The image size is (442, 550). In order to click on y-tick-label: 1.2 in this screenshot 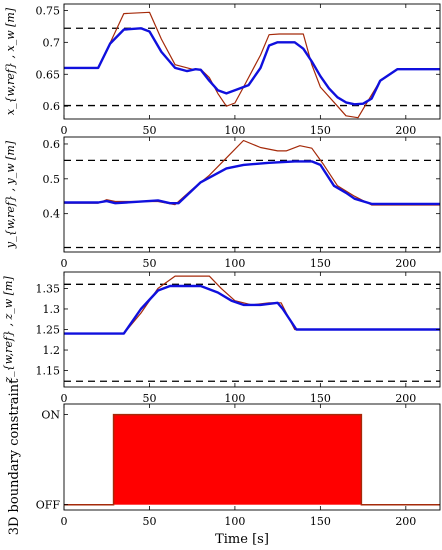, I will do `click(52, 350)`.